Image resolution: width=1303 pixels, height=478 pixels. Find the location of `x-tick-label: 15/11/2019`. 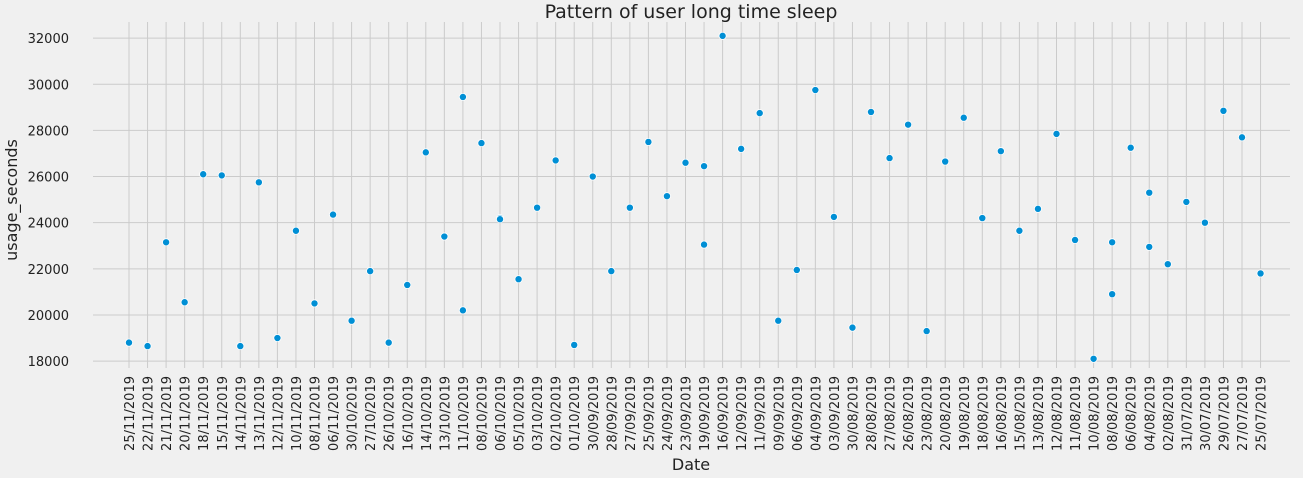

x-tick-label: 15/11/2019 is located at coordinates (223, 413).